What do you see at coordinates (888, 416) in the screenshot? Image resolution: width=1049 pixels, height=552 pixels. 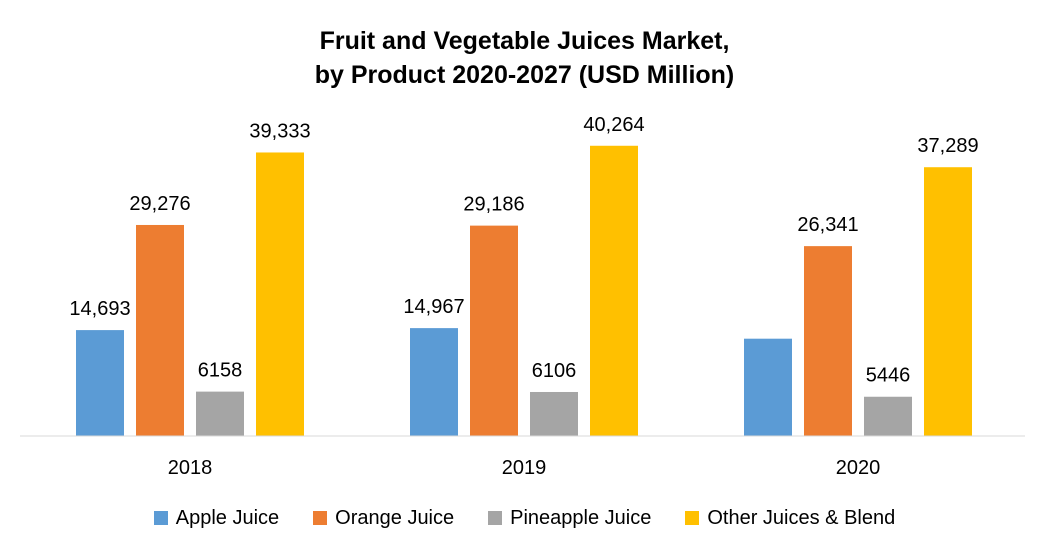 I see `bar-pineapple-juice-2020` at bounding box center [888, 416].